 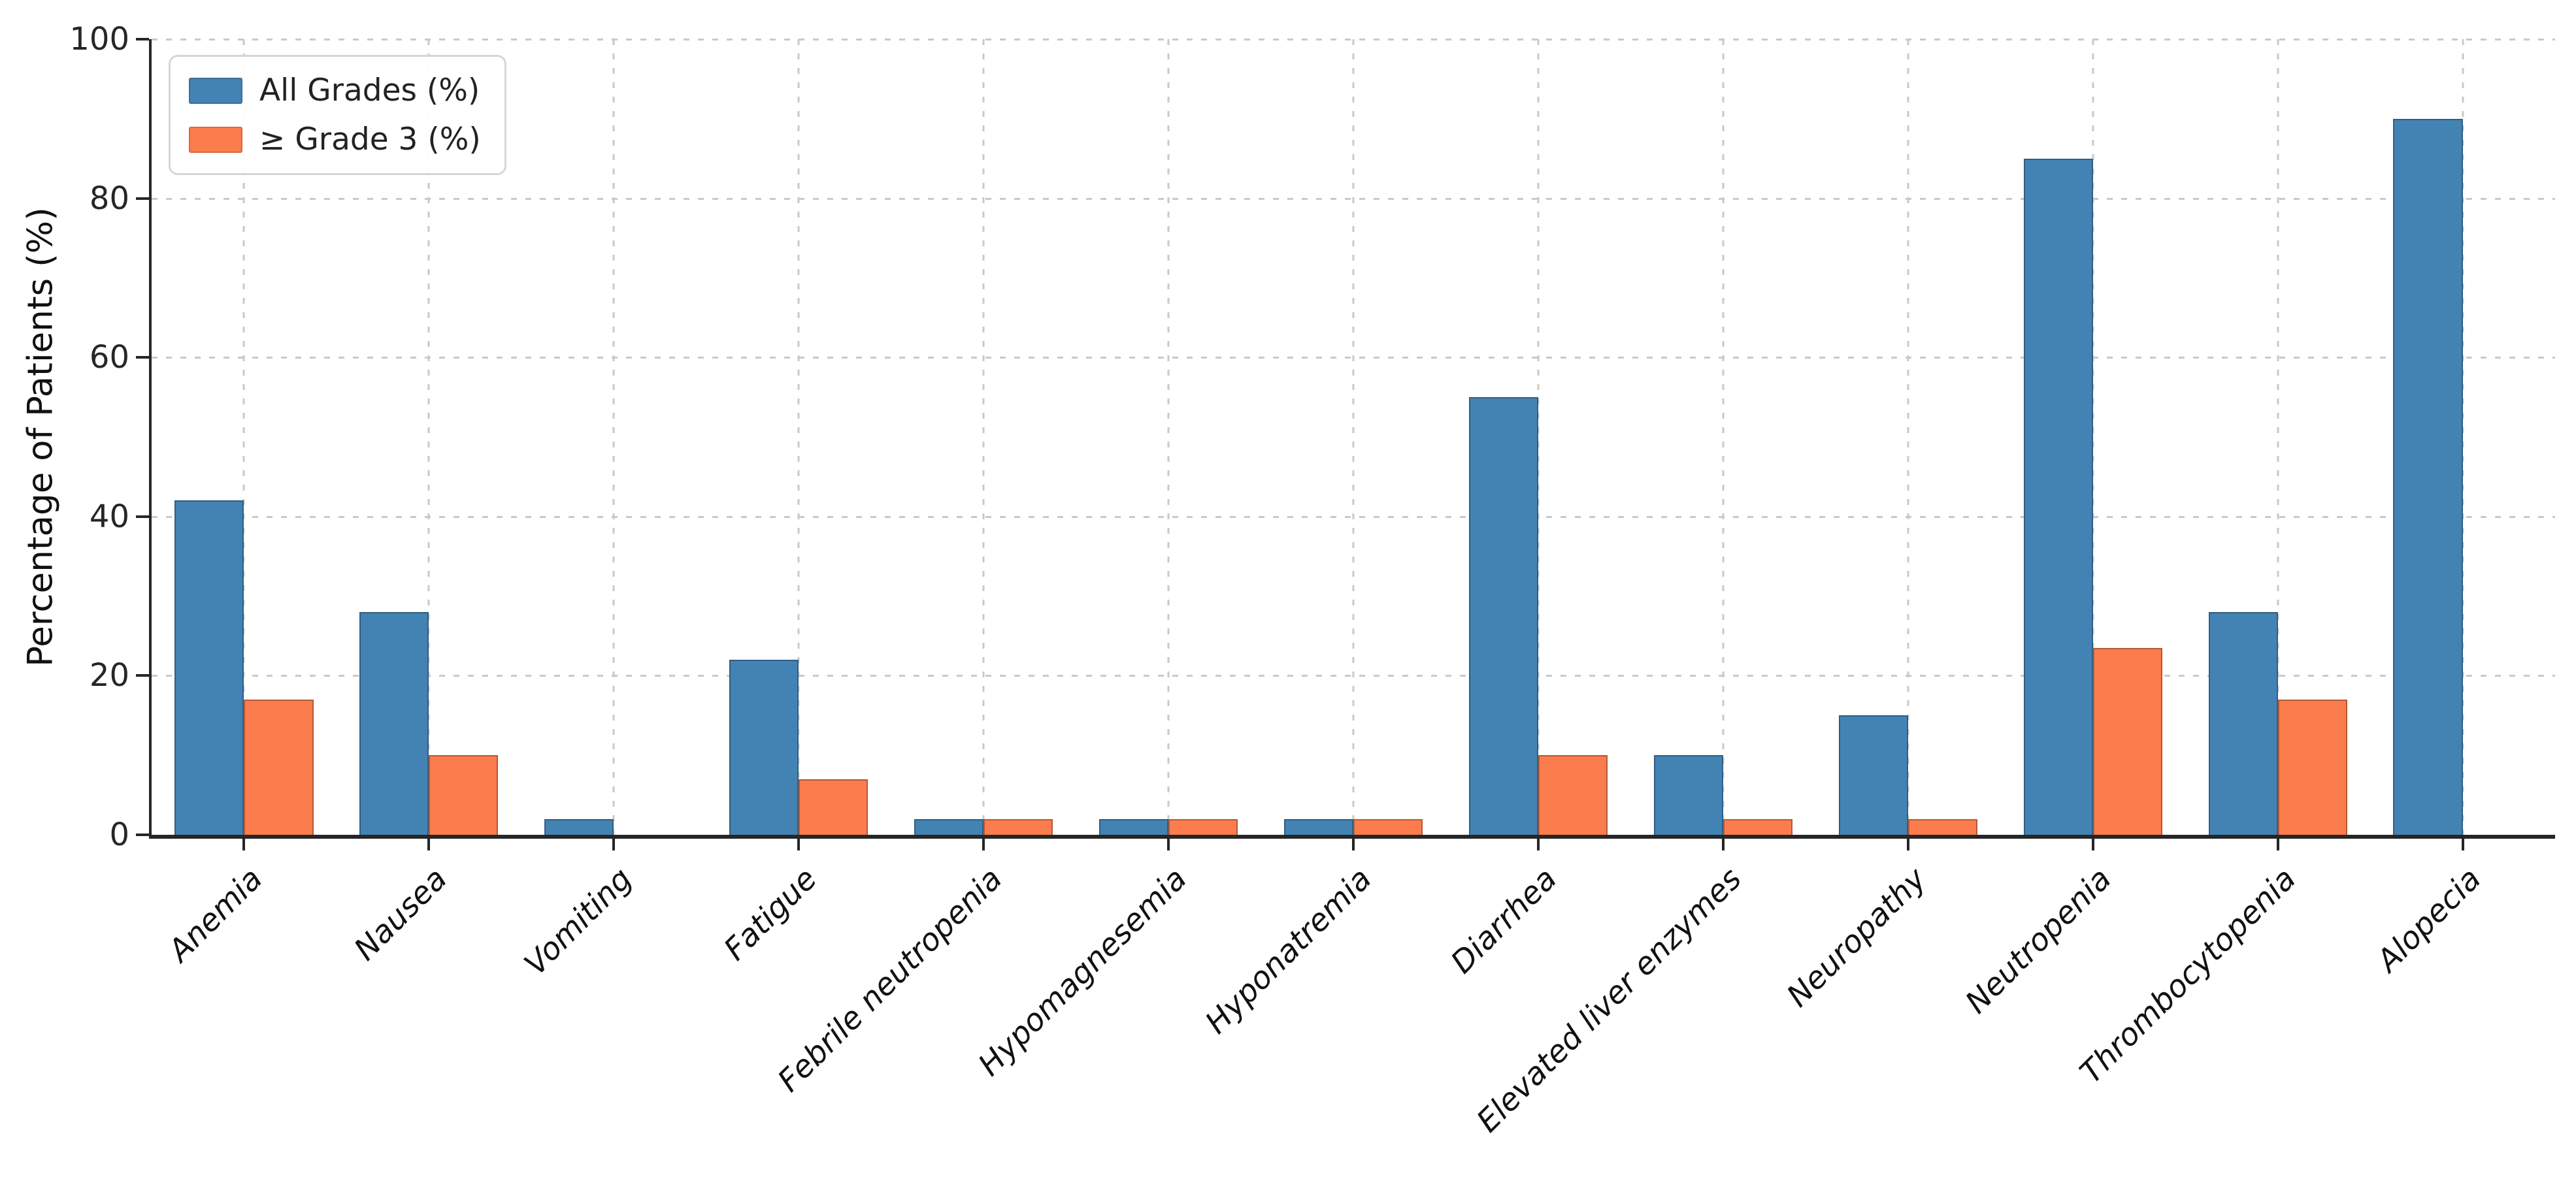 What do you see at coordinates (1288, 951) in the screenshot?
I see `x-tick-label: Hyponatremia` at bounding box center [1288, 951].